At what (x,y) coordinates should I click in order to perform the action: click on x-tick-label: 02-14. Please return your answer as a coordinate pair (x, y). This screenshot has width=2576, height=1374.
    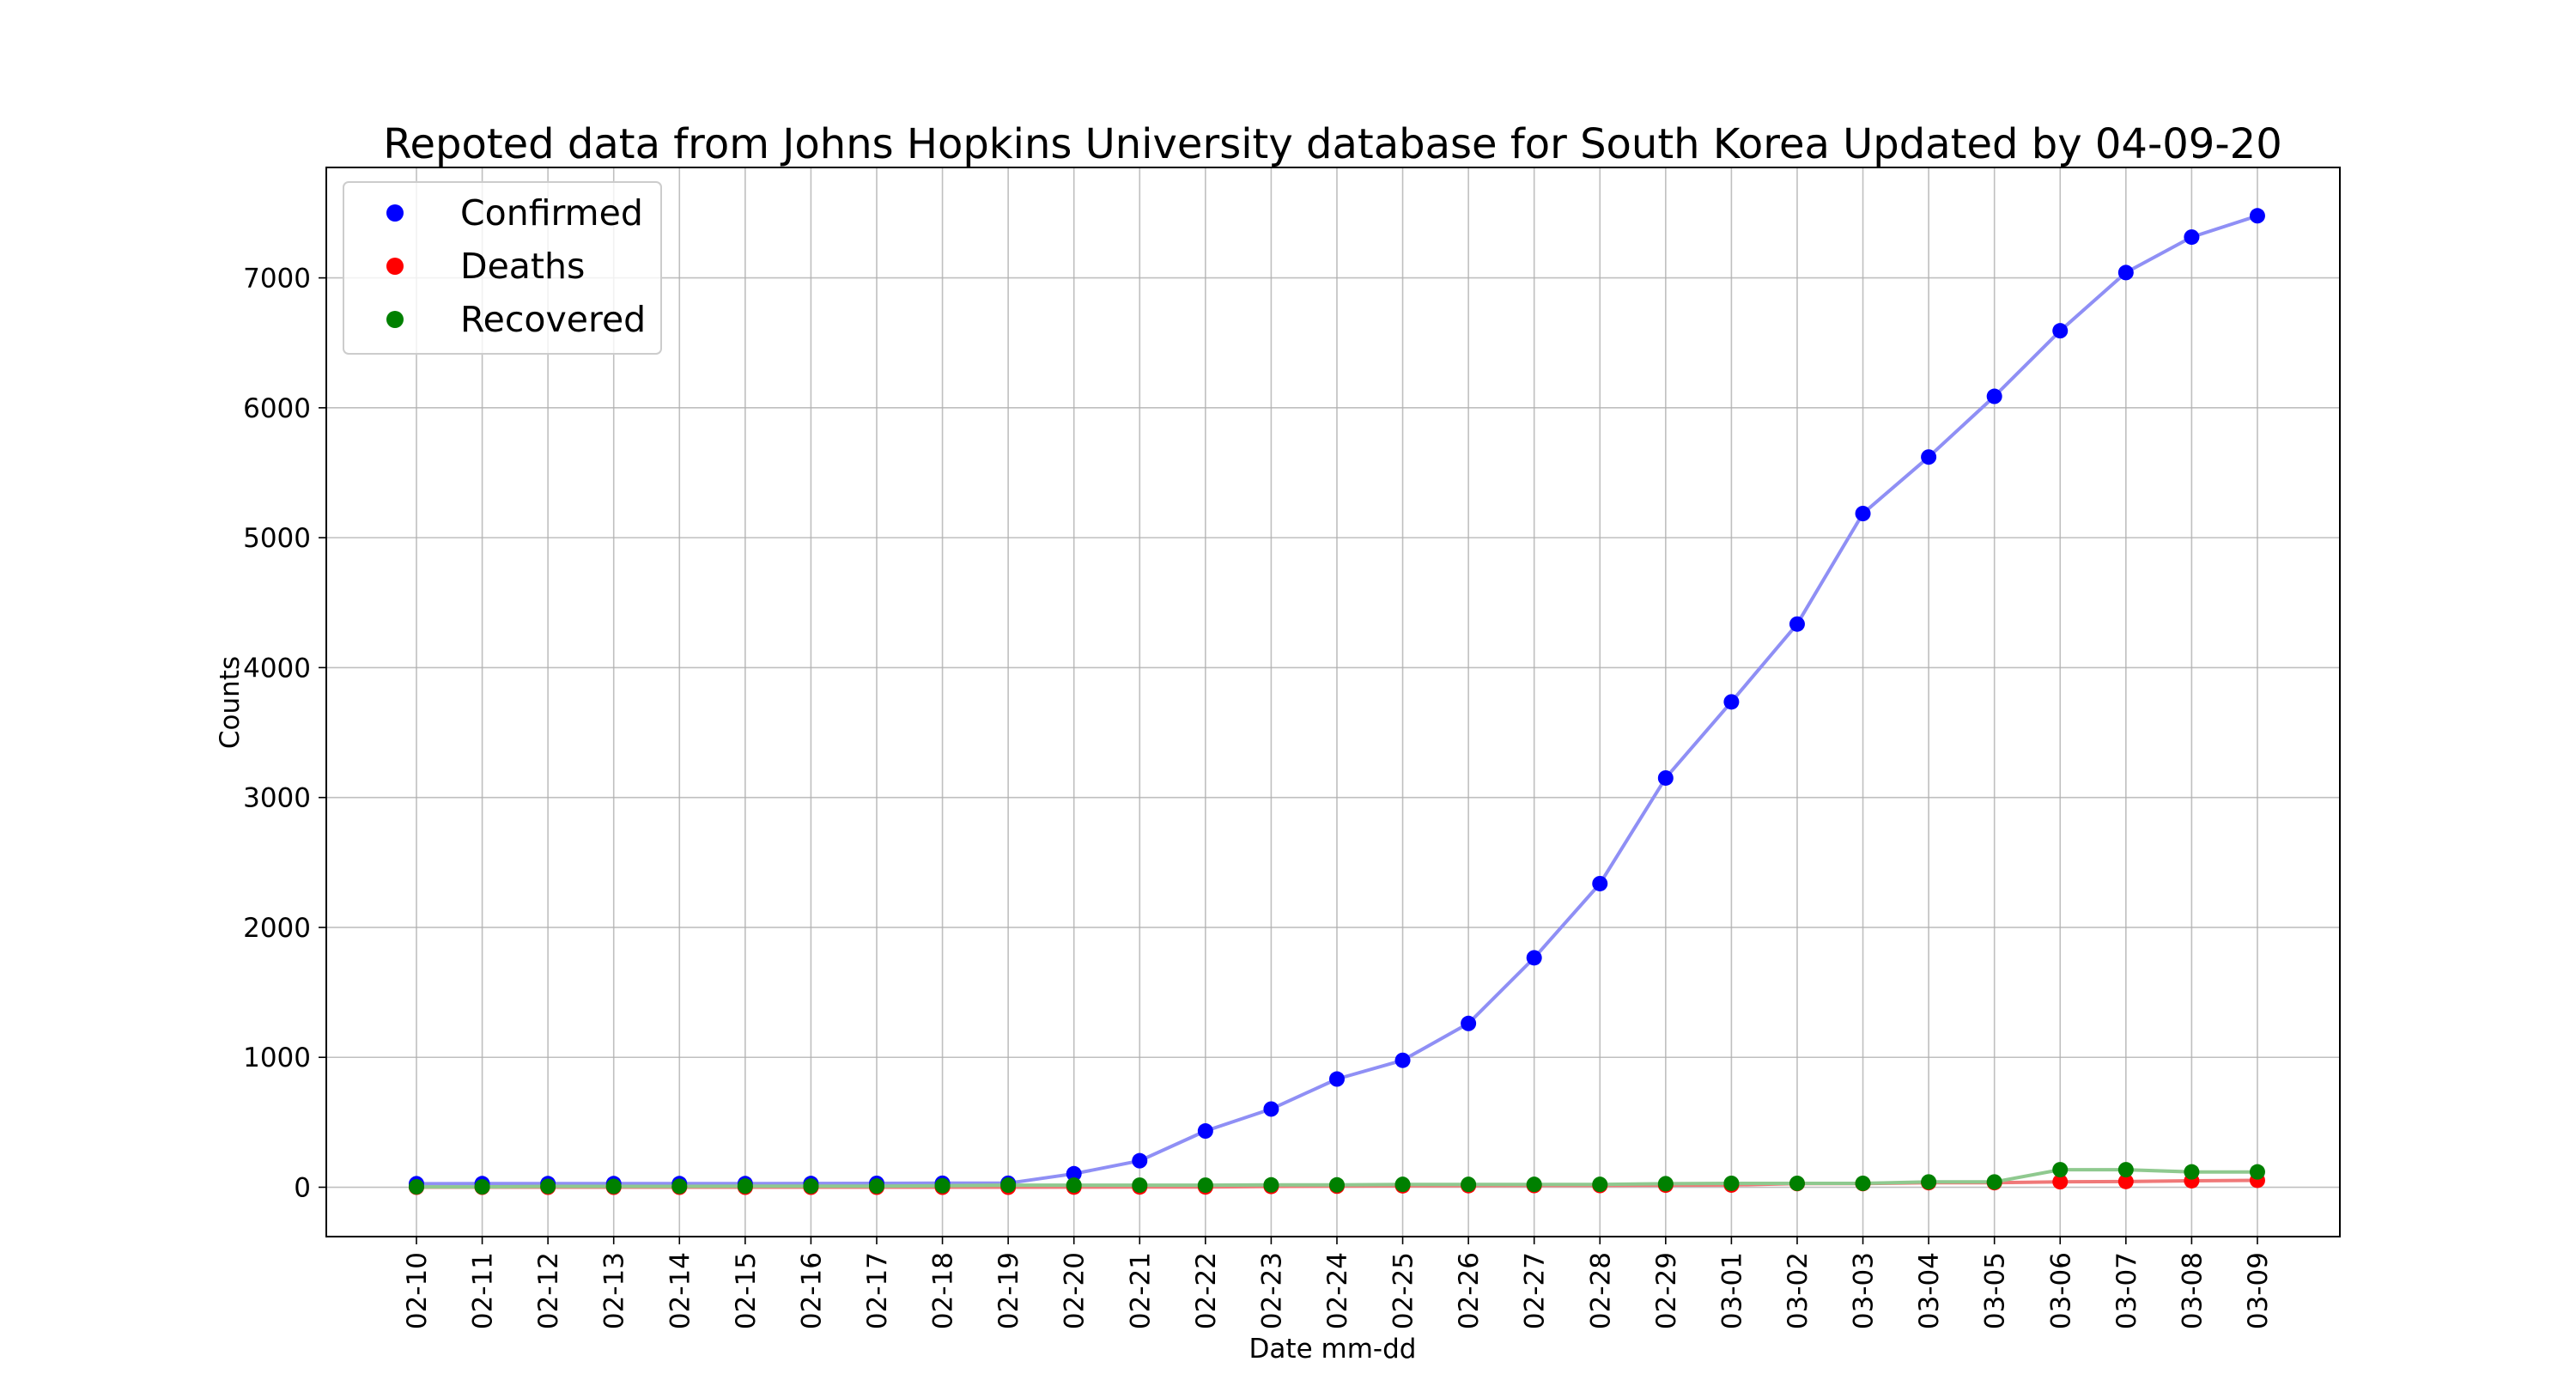
    Looking at the image, I should click on (680, 1290).